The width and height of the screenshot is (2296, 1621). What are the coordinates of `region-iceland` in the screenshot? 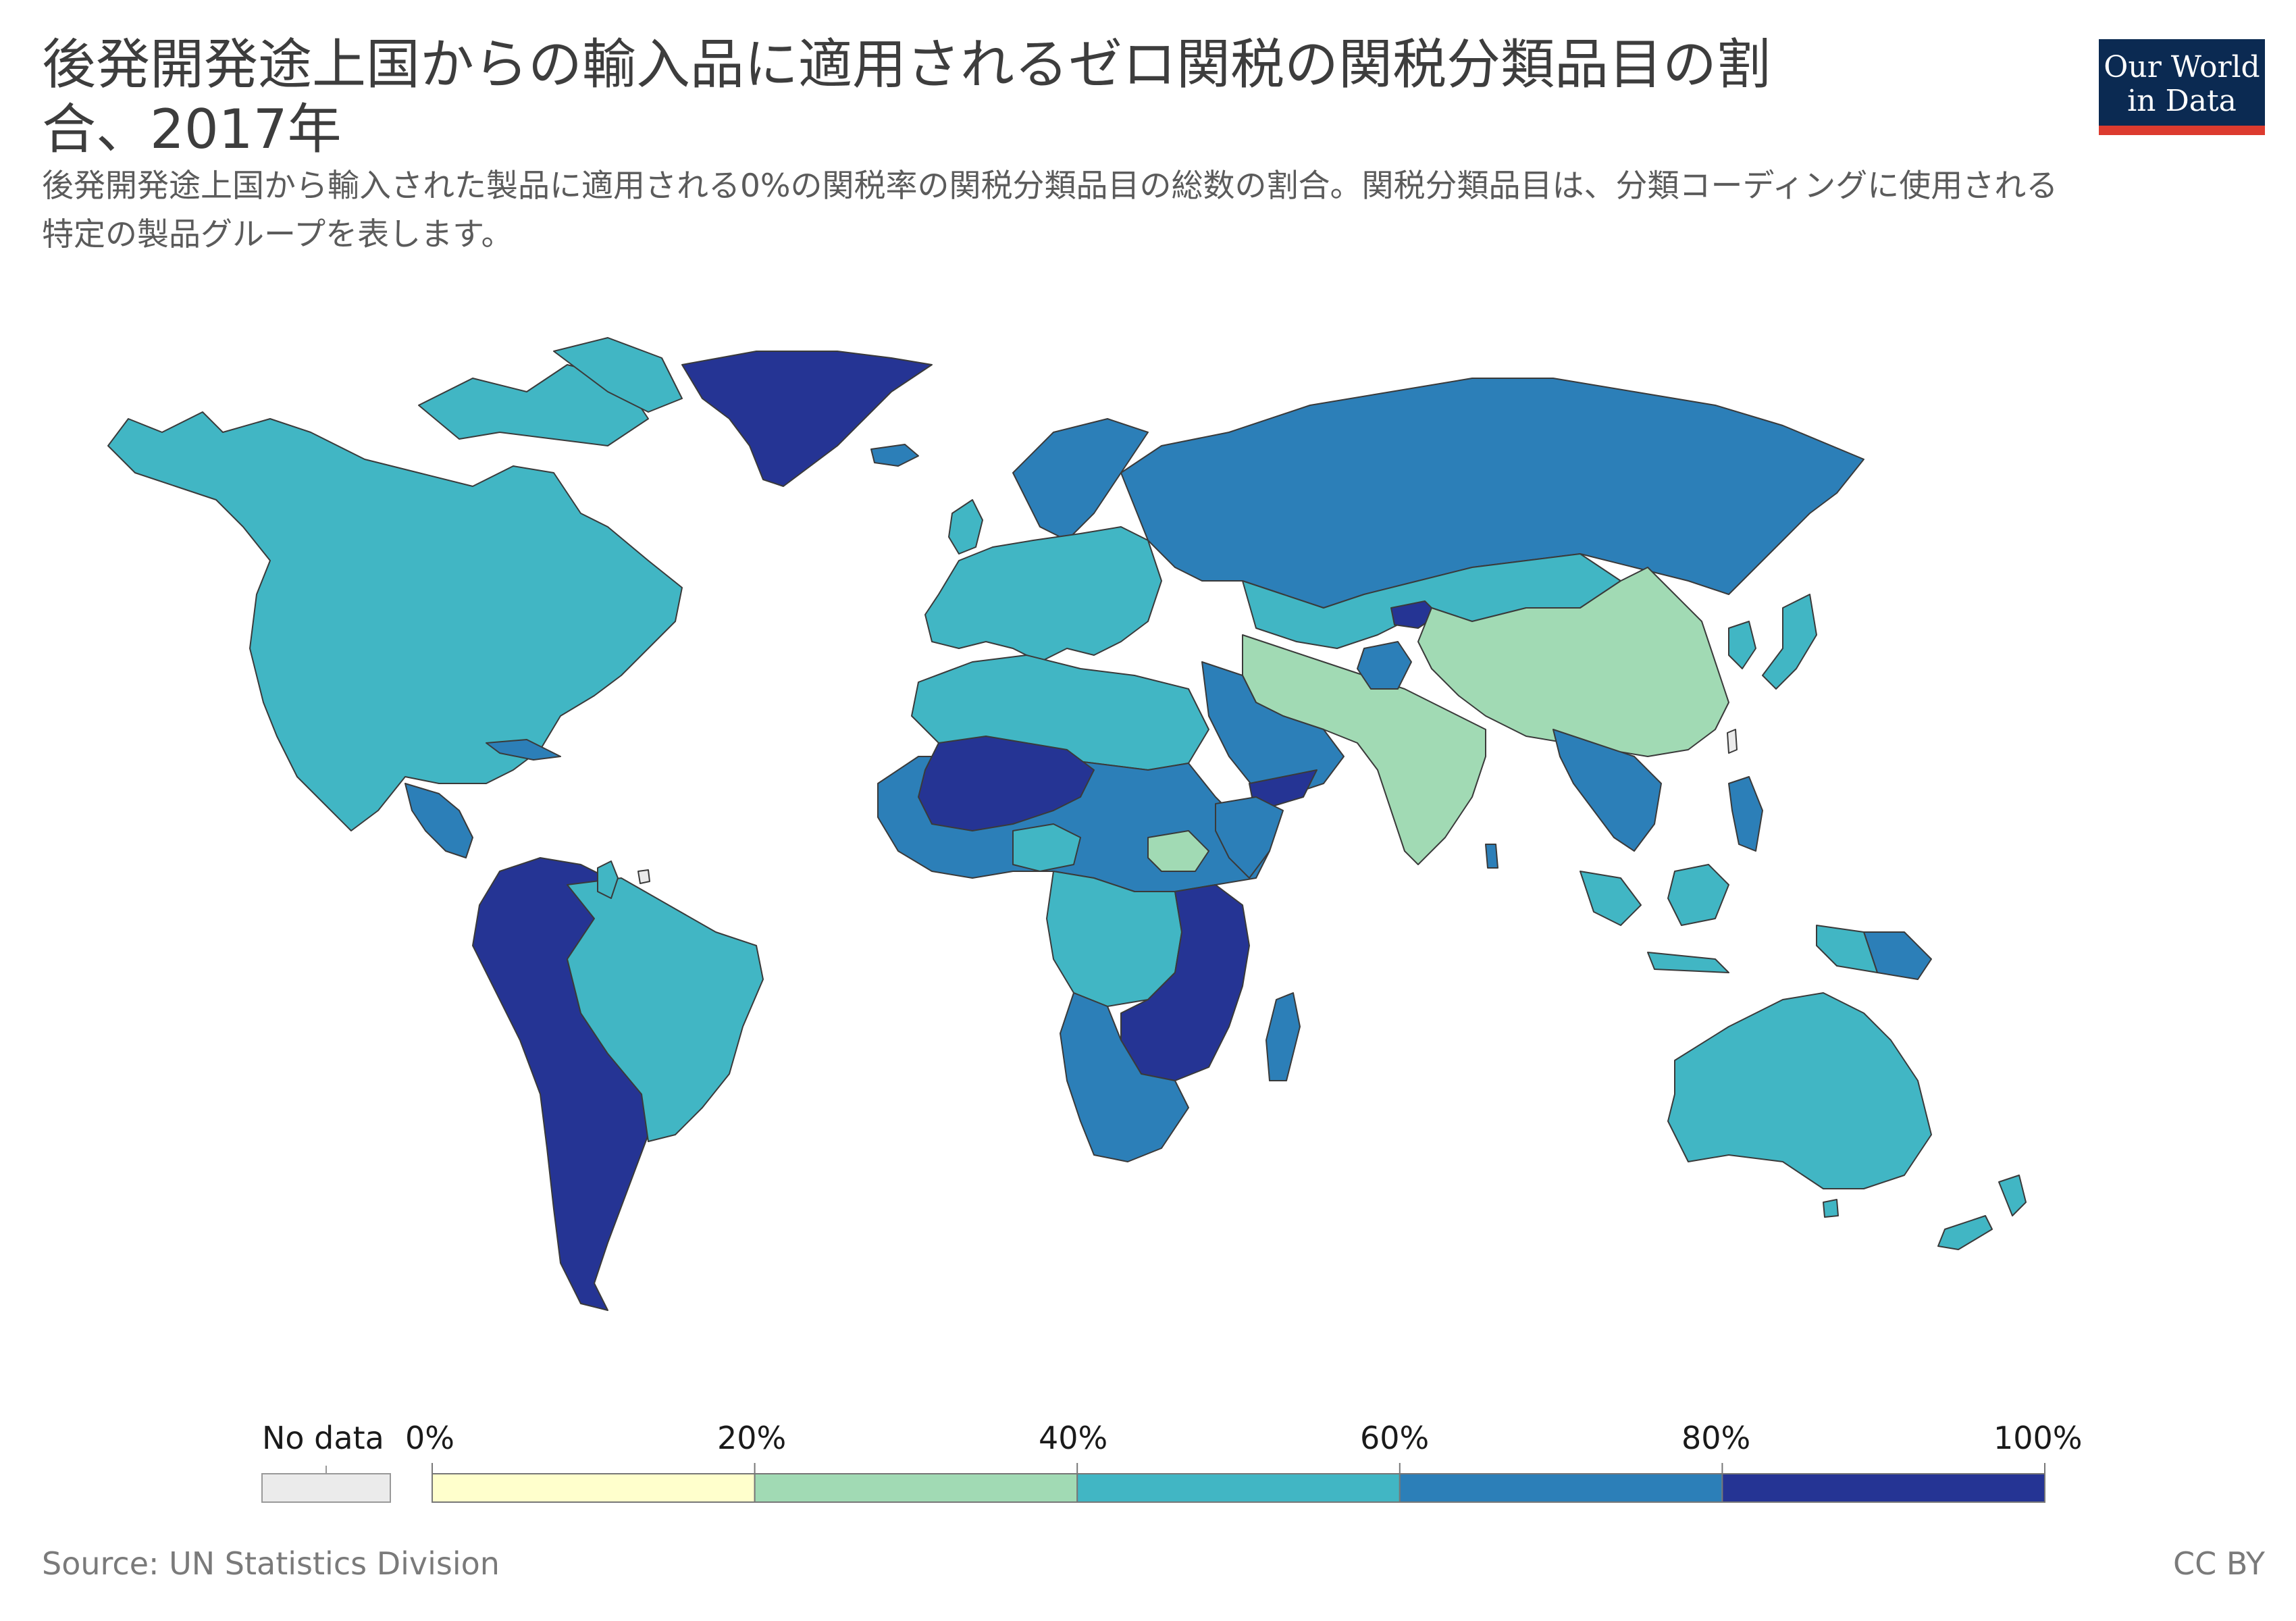 It's located at (894, 455).